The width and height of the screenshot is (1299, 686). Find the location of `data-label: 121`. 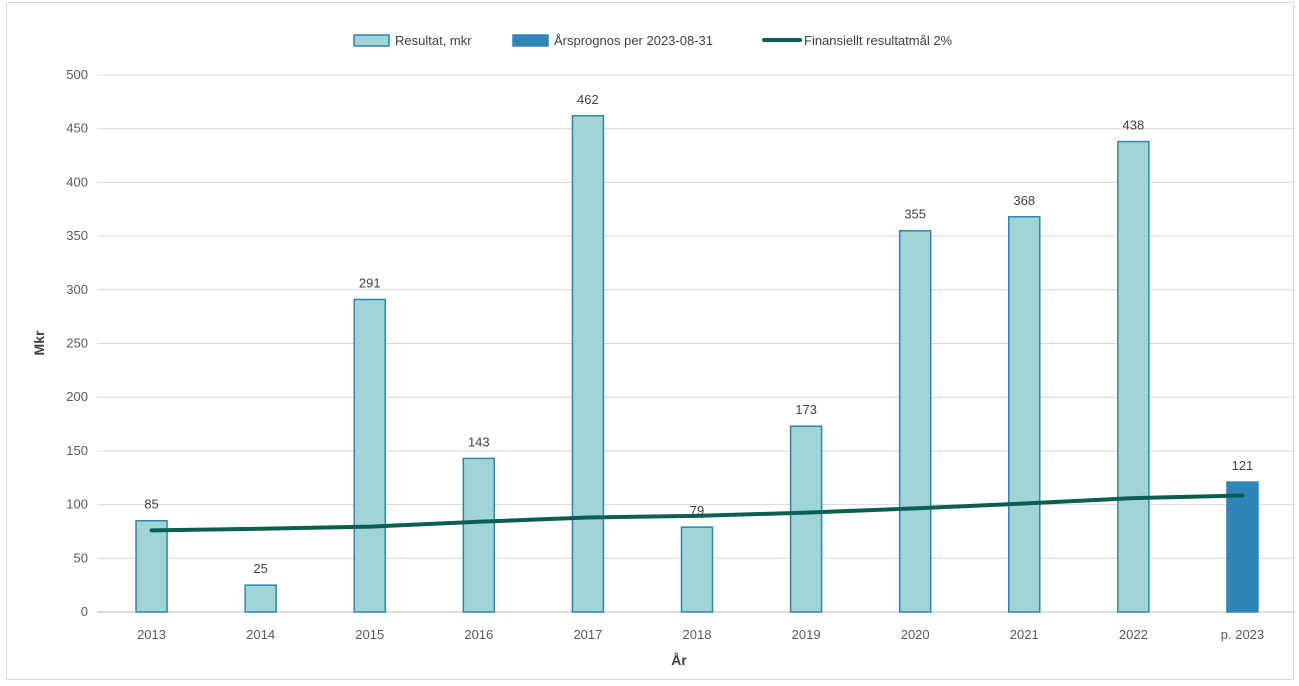

data-label: 121 is located at coordinates (1243, 465).